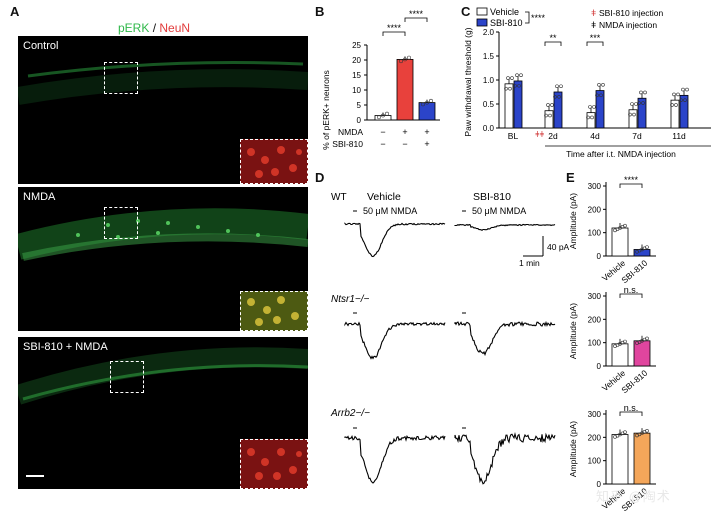  Describe the element at coordinates (390, 211) in the screenshot. I see `d-stim1: 50 μM NMDA` at that location.